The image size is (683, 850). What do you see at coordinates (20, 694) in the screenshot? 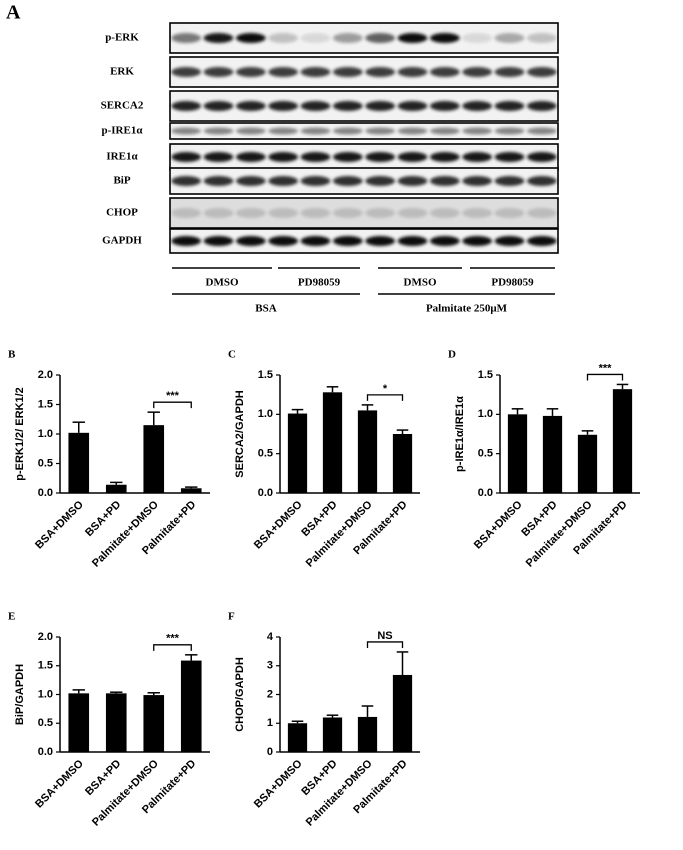
I see `y-axis-label: BiP/GAPDH` at bounding box center [20, 694].